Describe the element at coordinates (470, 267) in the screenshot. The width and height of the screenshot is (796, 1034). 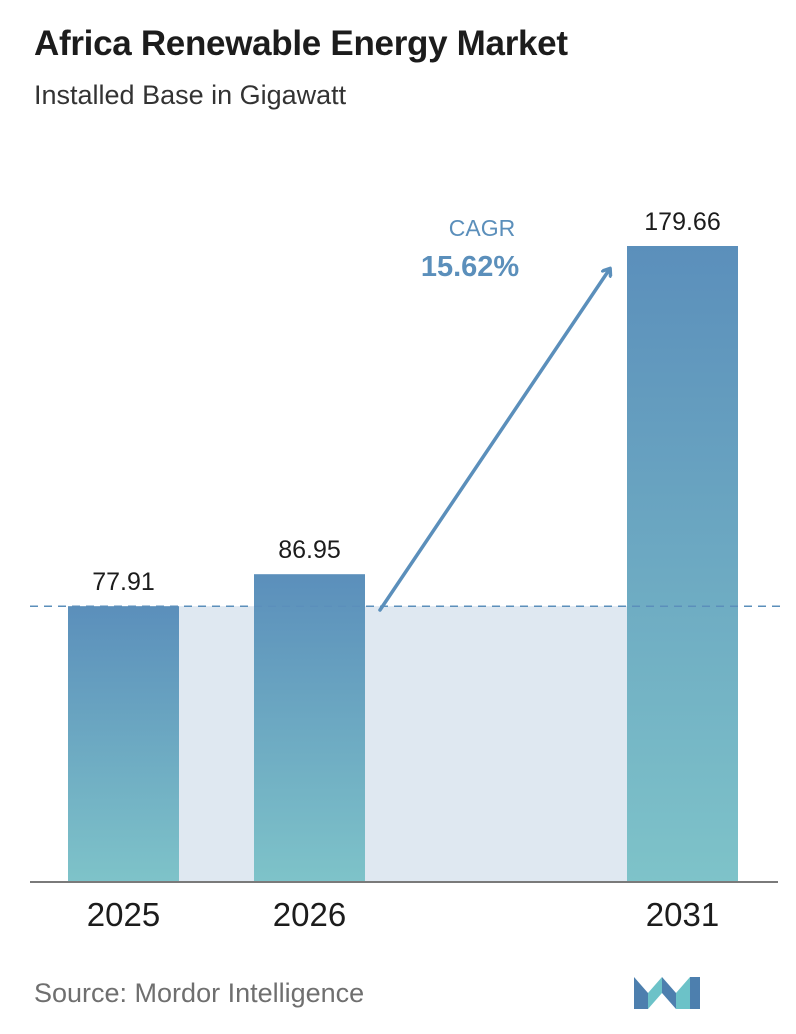
I see `cagr-value: 15.62%` at that location.